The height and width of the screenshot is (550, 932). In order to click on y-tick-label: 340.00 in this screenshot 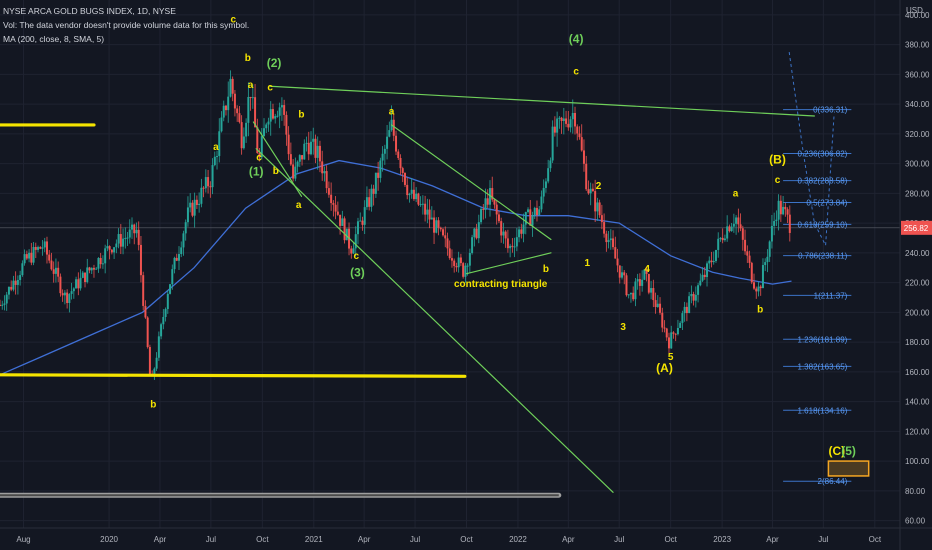, I will do `click(917, 104)`.